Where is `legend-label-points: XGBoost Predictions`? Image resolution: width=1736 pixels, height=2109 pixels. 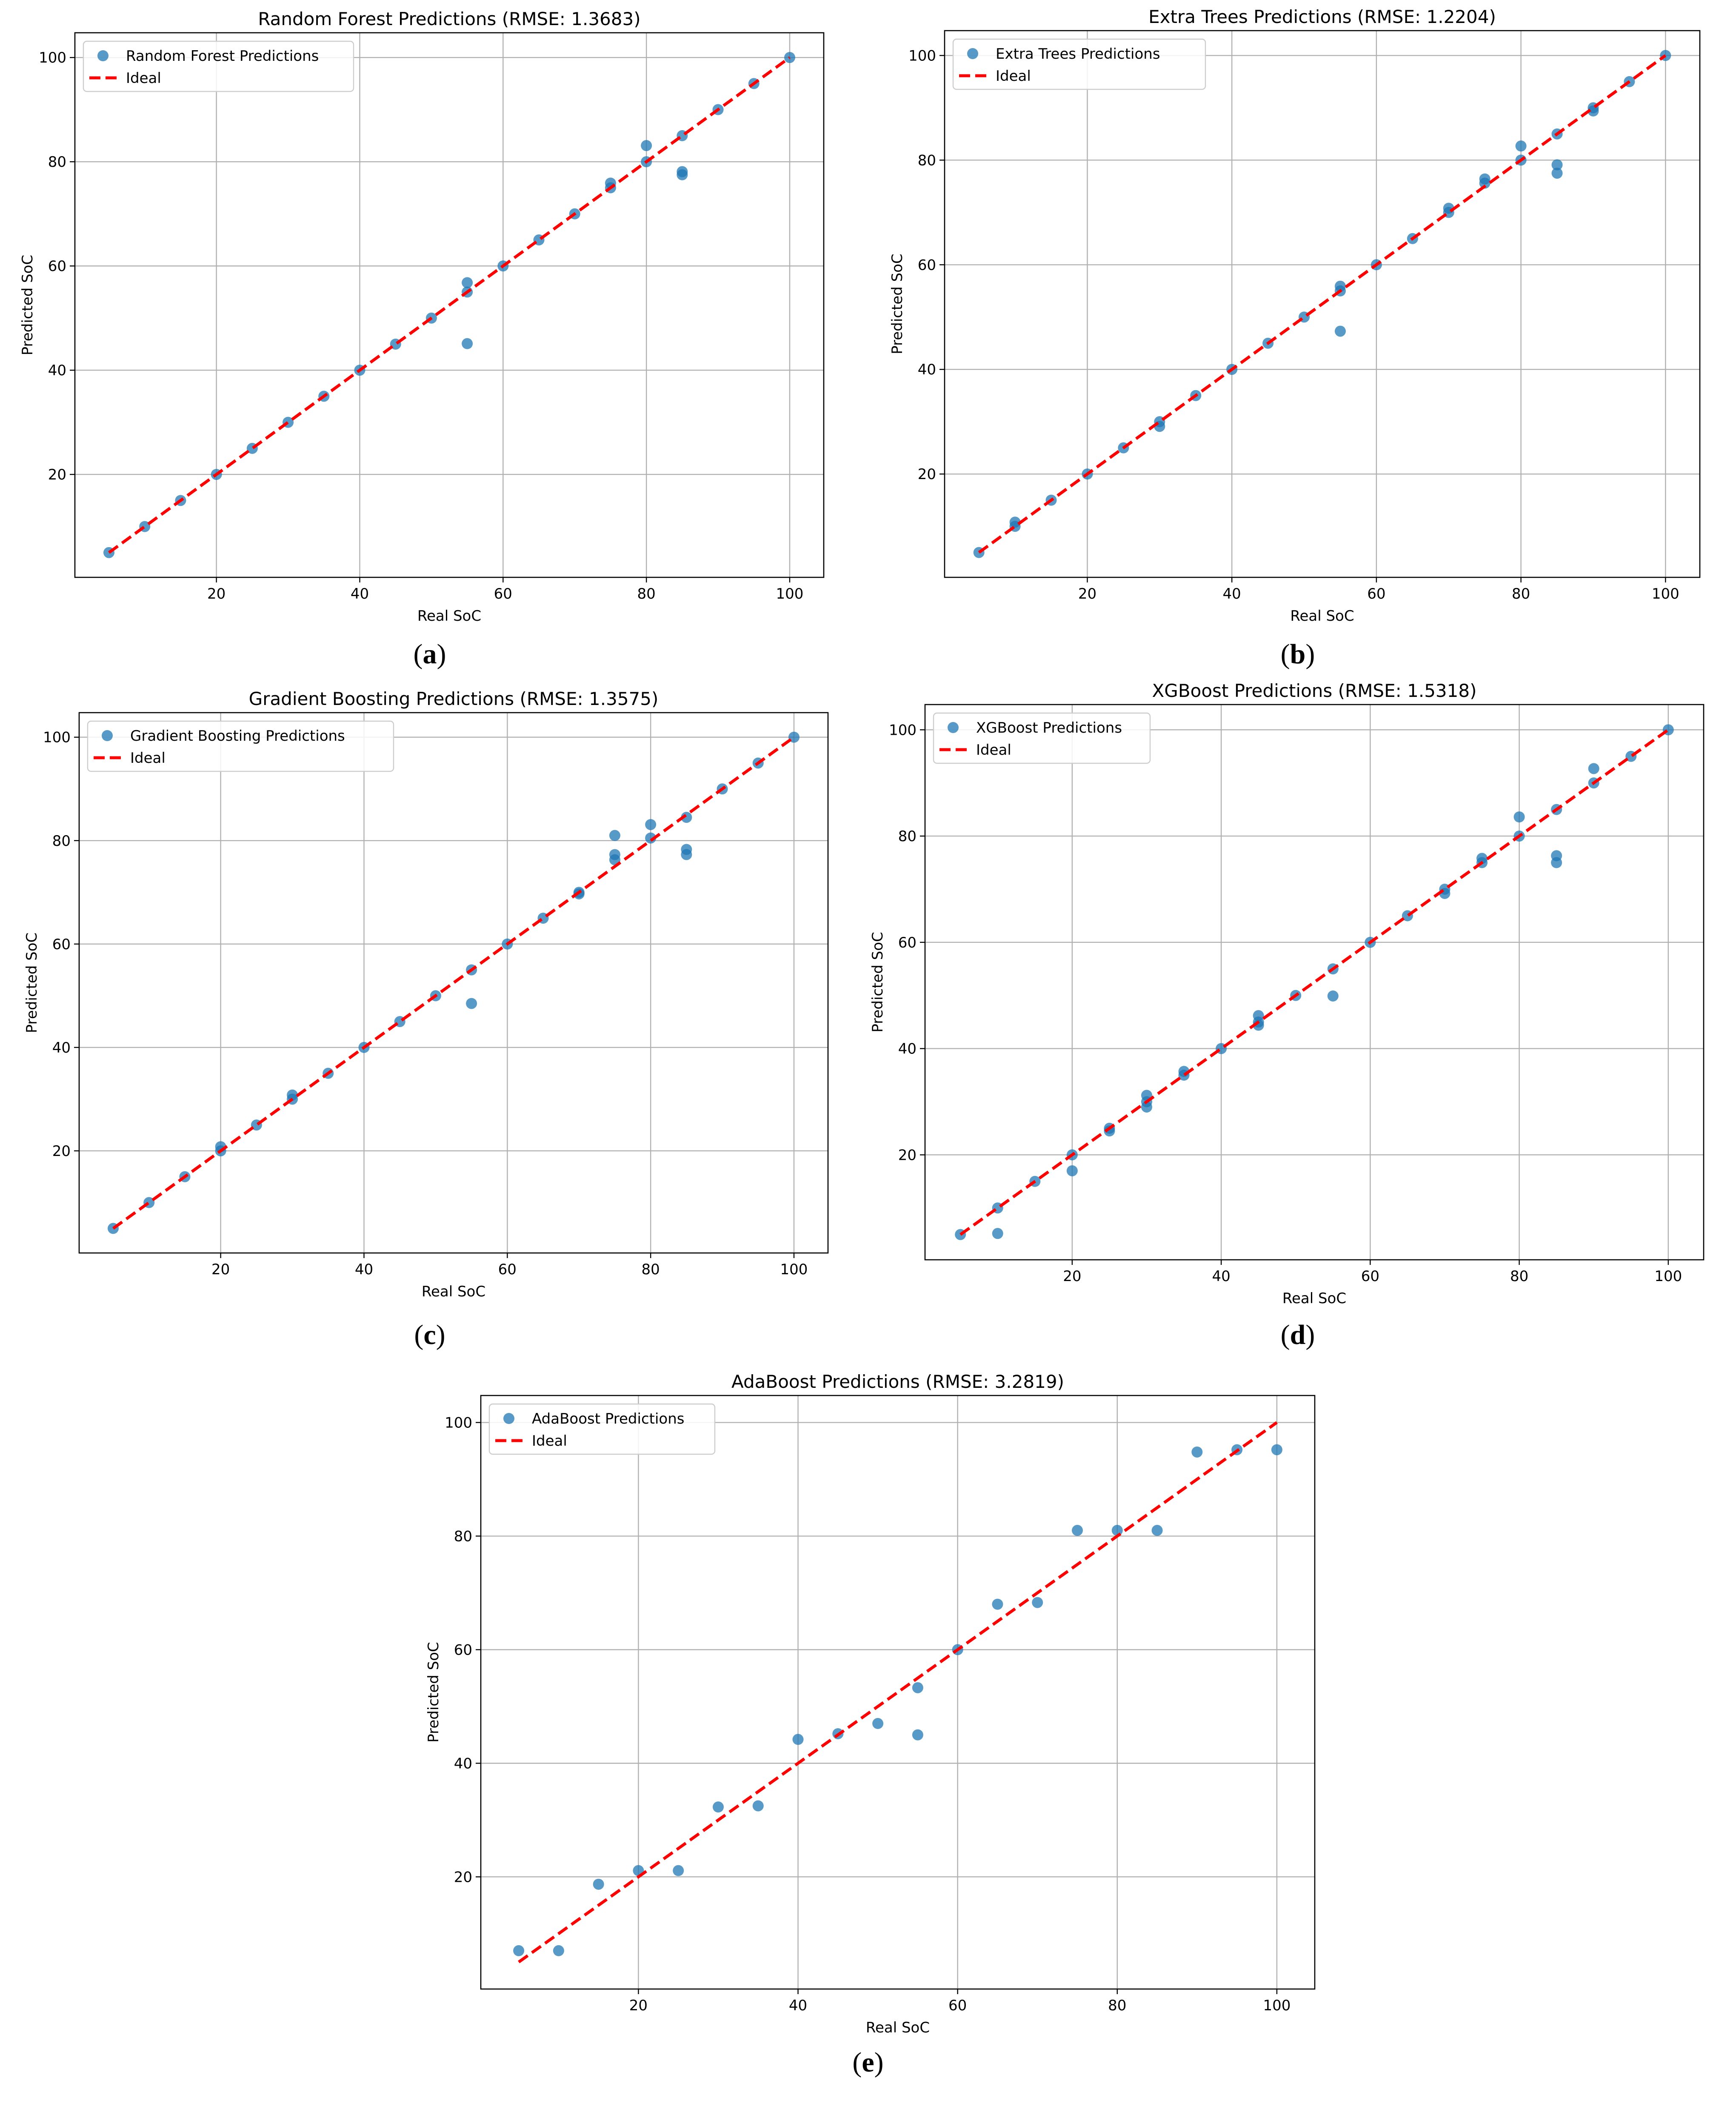
legend-label-points: XGBoost Predictions is located at coordinates (1049, 727).